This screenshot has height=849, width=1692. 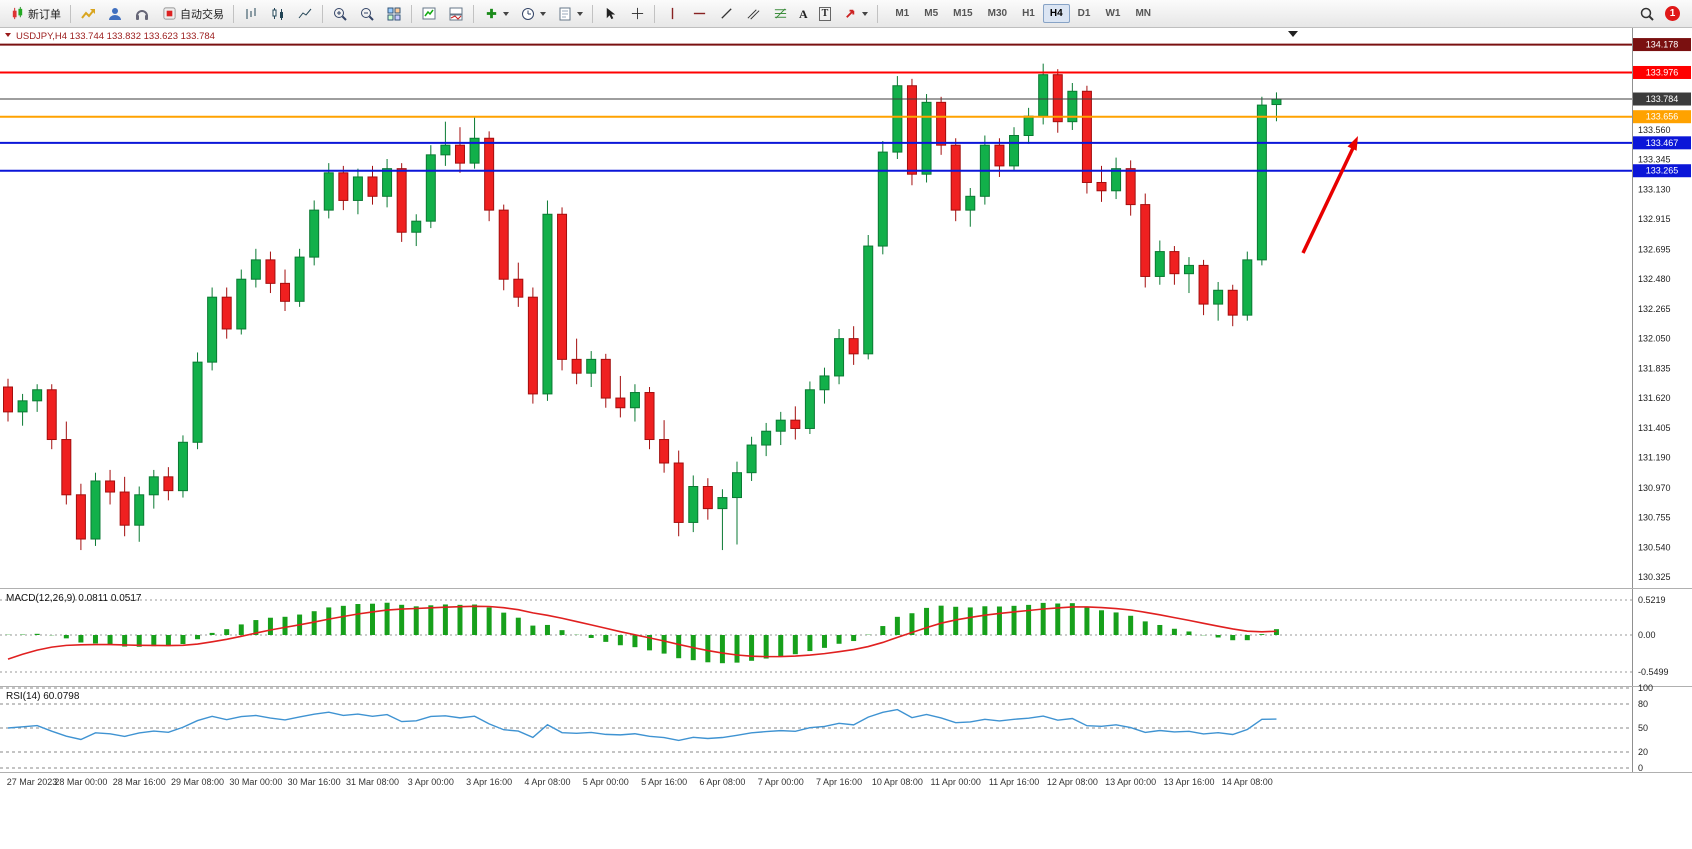 I want to click on time-axis-label: 30 Mar 16:00, so click(x=314, y=782).